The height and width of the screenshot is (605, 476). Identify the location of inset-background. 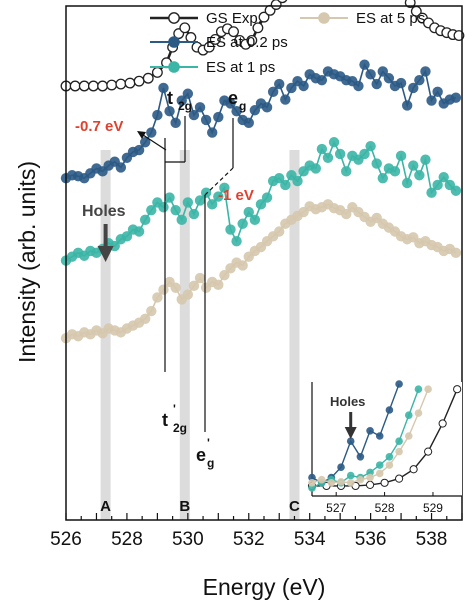
(387, 439).